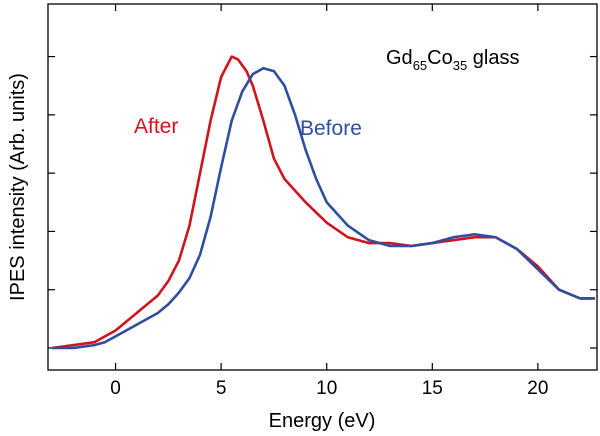  I want to click on x-tick-label-3: 15, so click(432, 388).